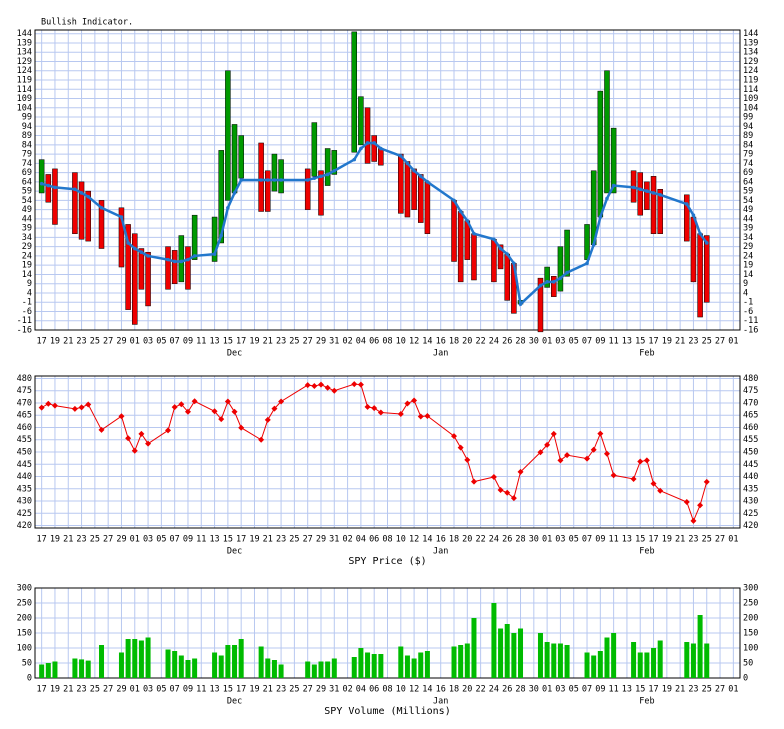 The image size is (784, 729). Describe the element at coordinates (748, 219) in the screenshot. I see `y-tick-label-right: 44` at that location.